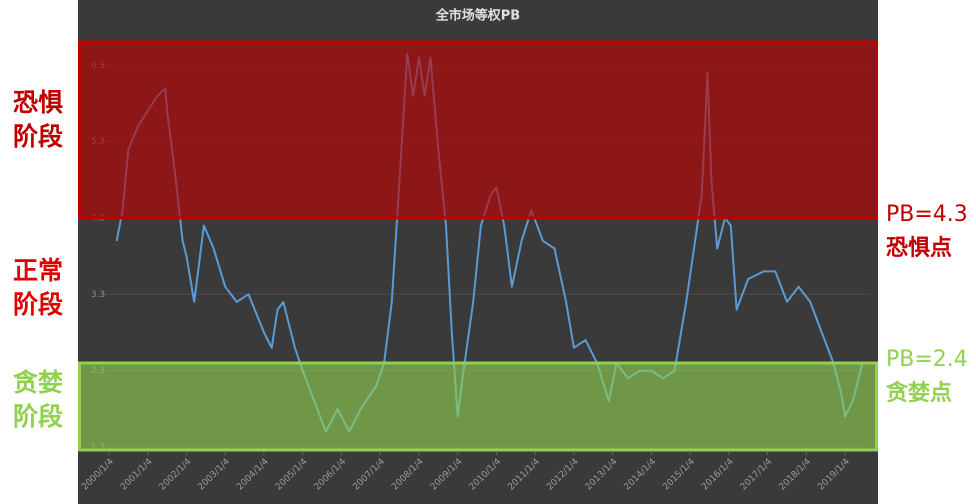 This screenshot has width=976, height=504. I want to click on stage-label: 贪婪, so click(38, 382).